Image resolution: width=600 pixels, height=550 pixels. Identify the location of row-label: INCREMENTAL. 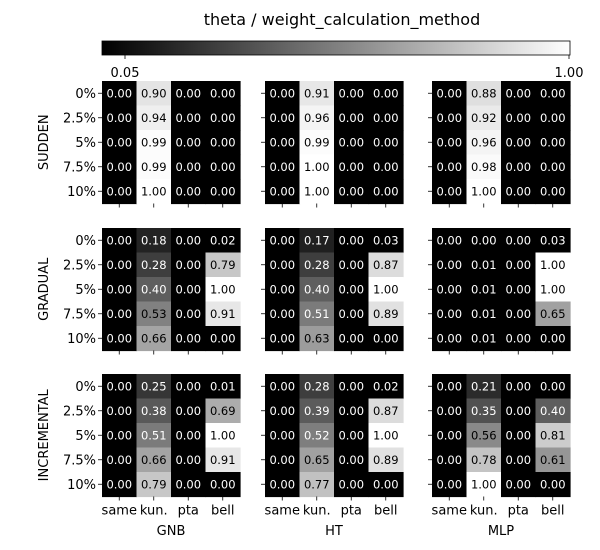
(44, 434).